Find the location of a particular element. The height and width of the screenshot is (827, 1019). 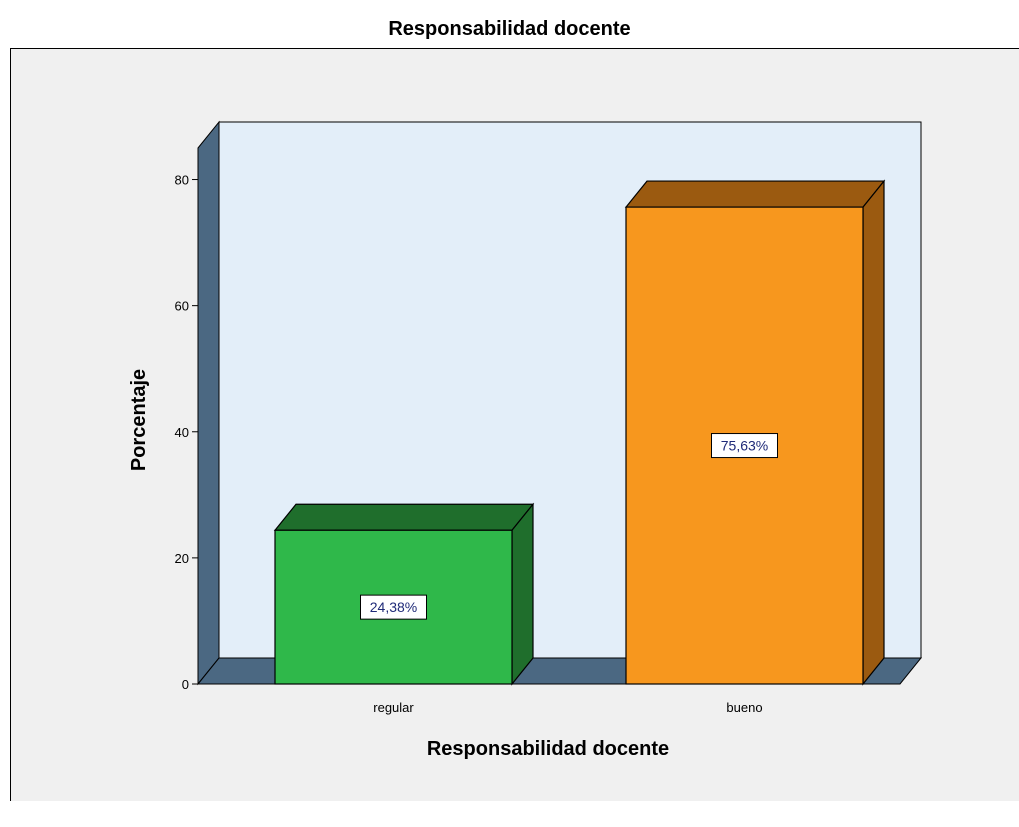

data-label: 75,63% is located at coordinates (744, 446).